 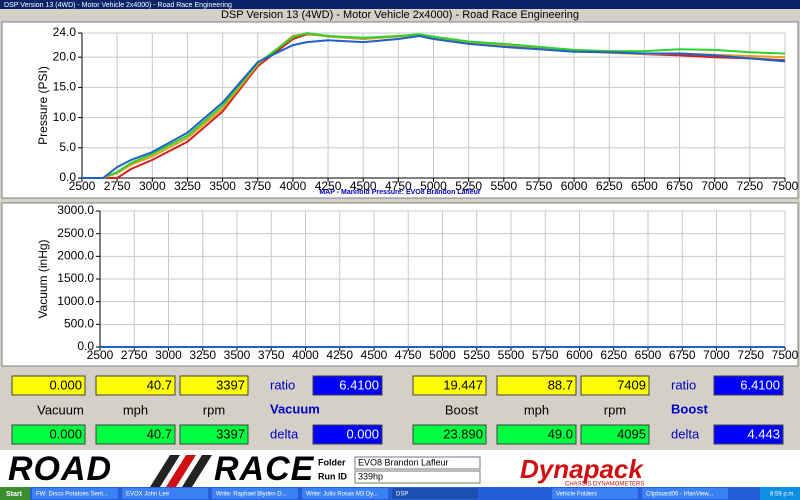 I want to click on start-button, so click(x=15, y=493).